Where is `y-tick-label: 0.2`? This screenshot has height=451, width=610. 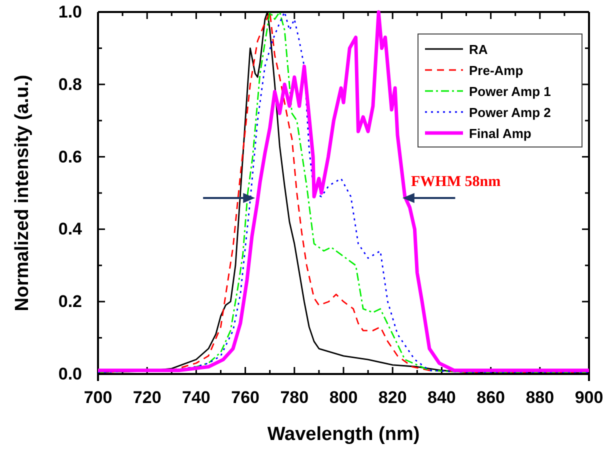 y-tick-label: 0.2 is located at coordinates (70, 302).